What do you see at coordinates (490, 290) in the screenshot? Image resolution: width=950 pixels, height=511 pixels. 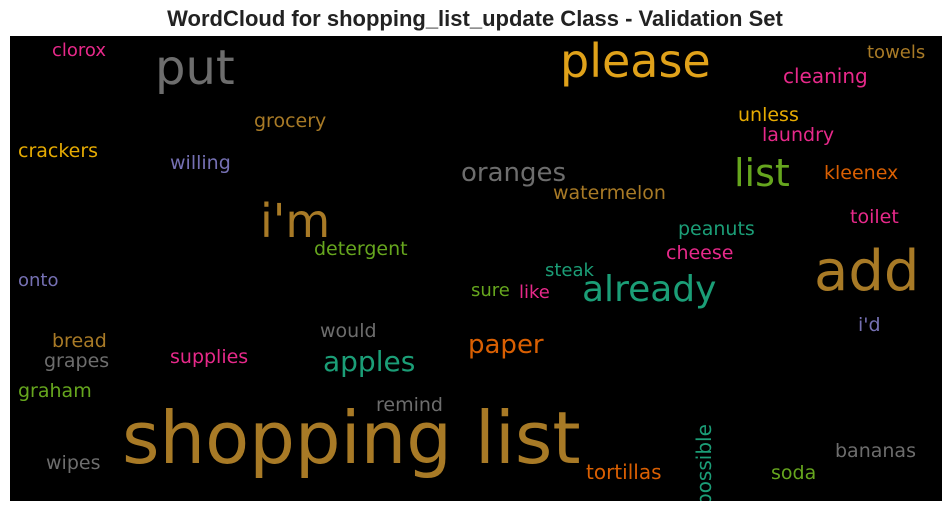 I see `word-sure: sure` at bounding box center [490, 290].